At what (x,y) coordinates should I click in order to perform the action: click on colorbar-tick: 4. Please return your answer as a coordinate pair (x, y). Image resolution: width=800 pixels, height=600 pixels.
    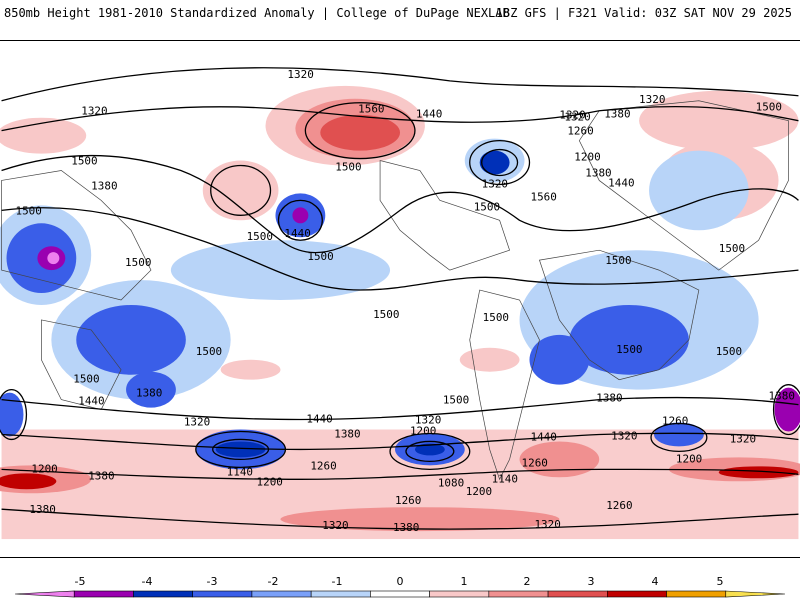
    Looking at the image, I should click on (655, 581).